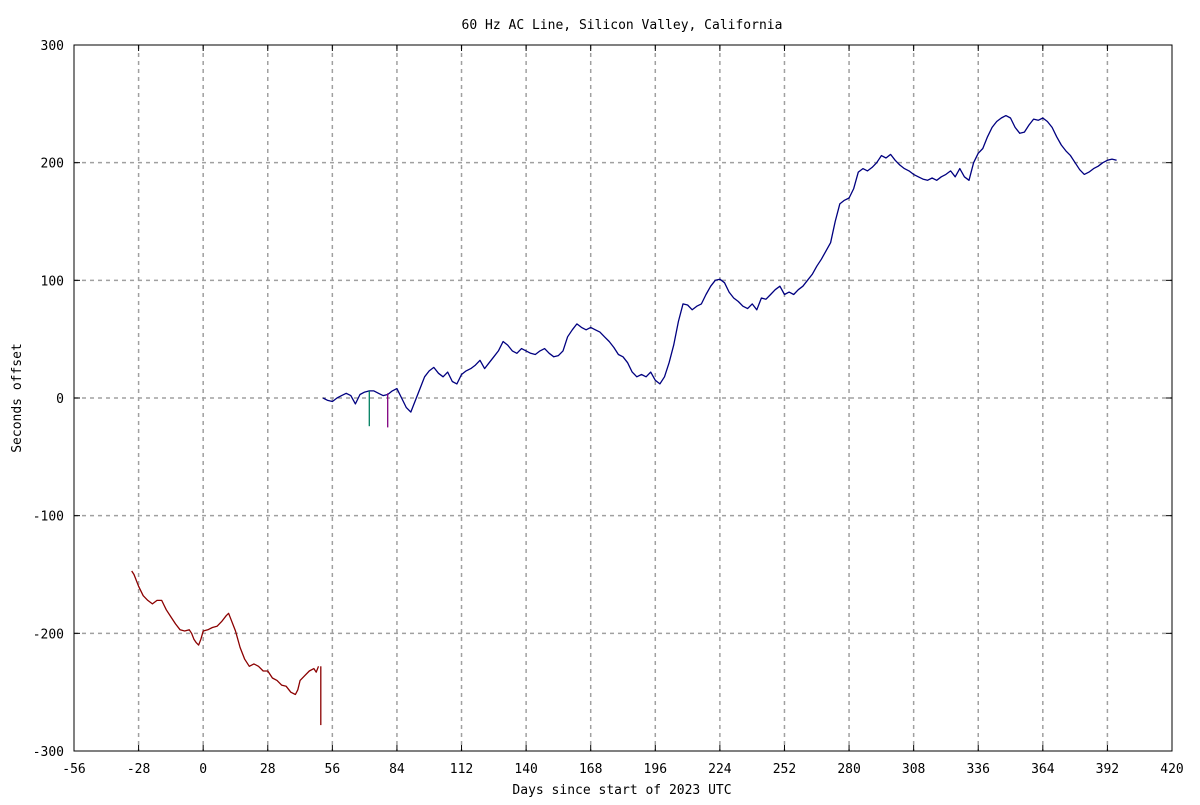 This screenshot has width=1200, height=805. I want to click on x-tick-label: 420, so click(1171, 769).